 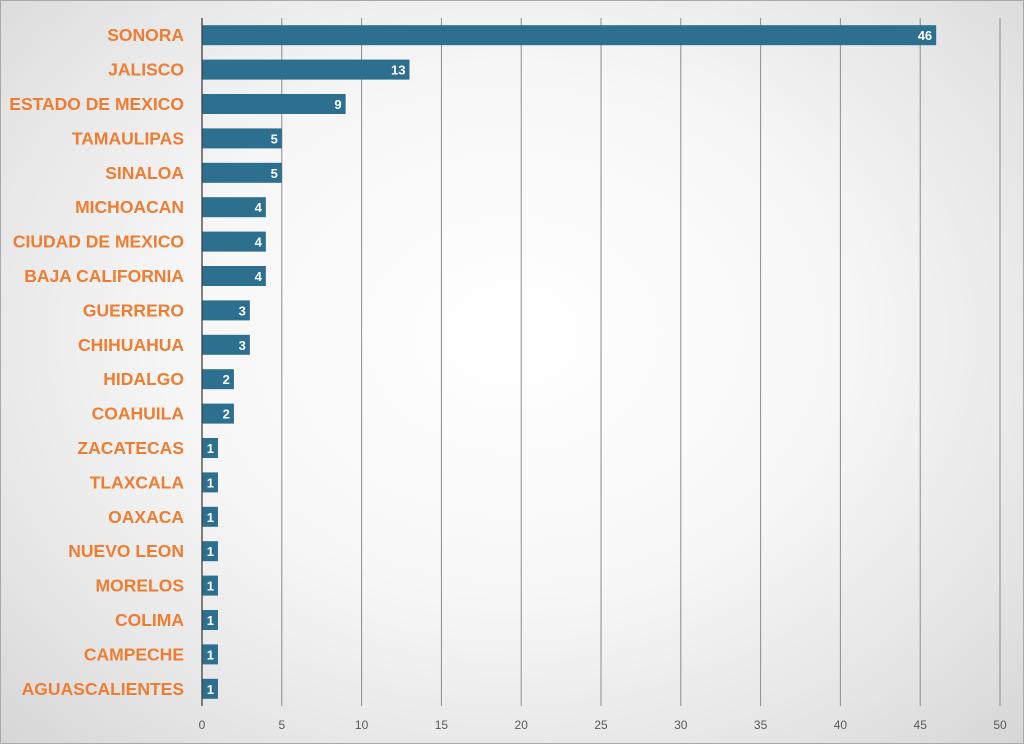 What do you see at coordinates (925, 35) in the screenshot?
I see `data-label: 46` at bounding box center [925, 35].